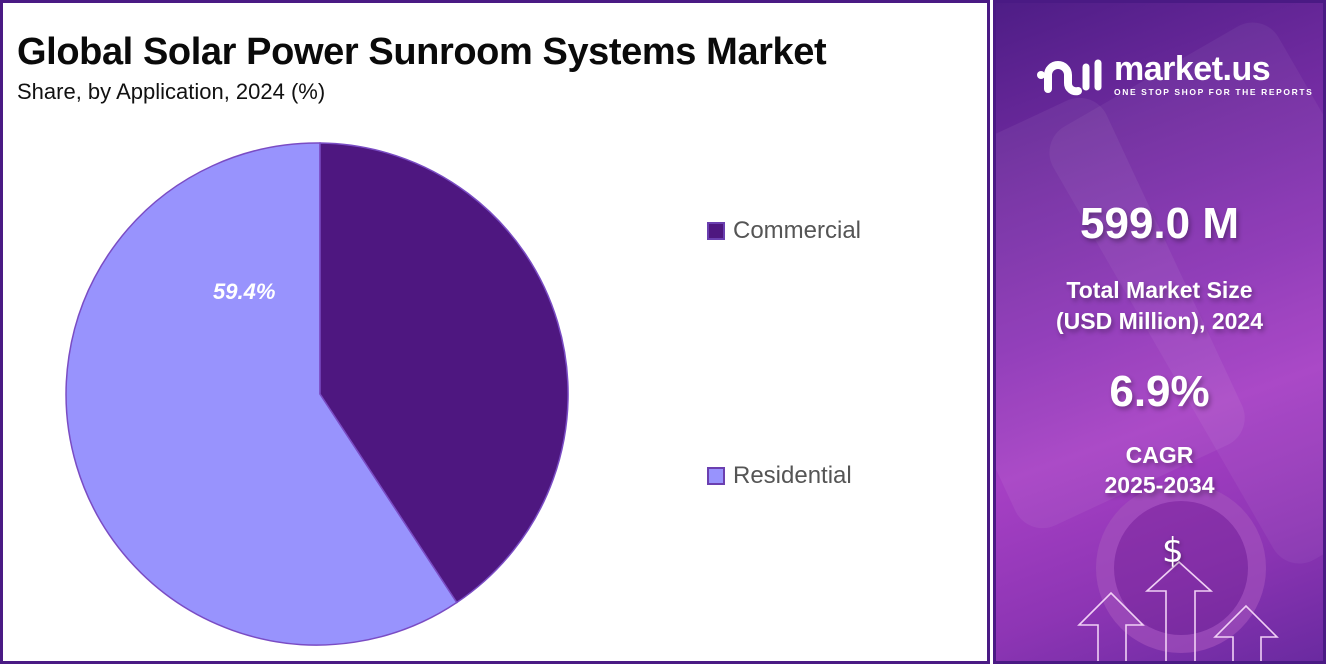  I want to click on legend-label: Residential, so click(792, 475).